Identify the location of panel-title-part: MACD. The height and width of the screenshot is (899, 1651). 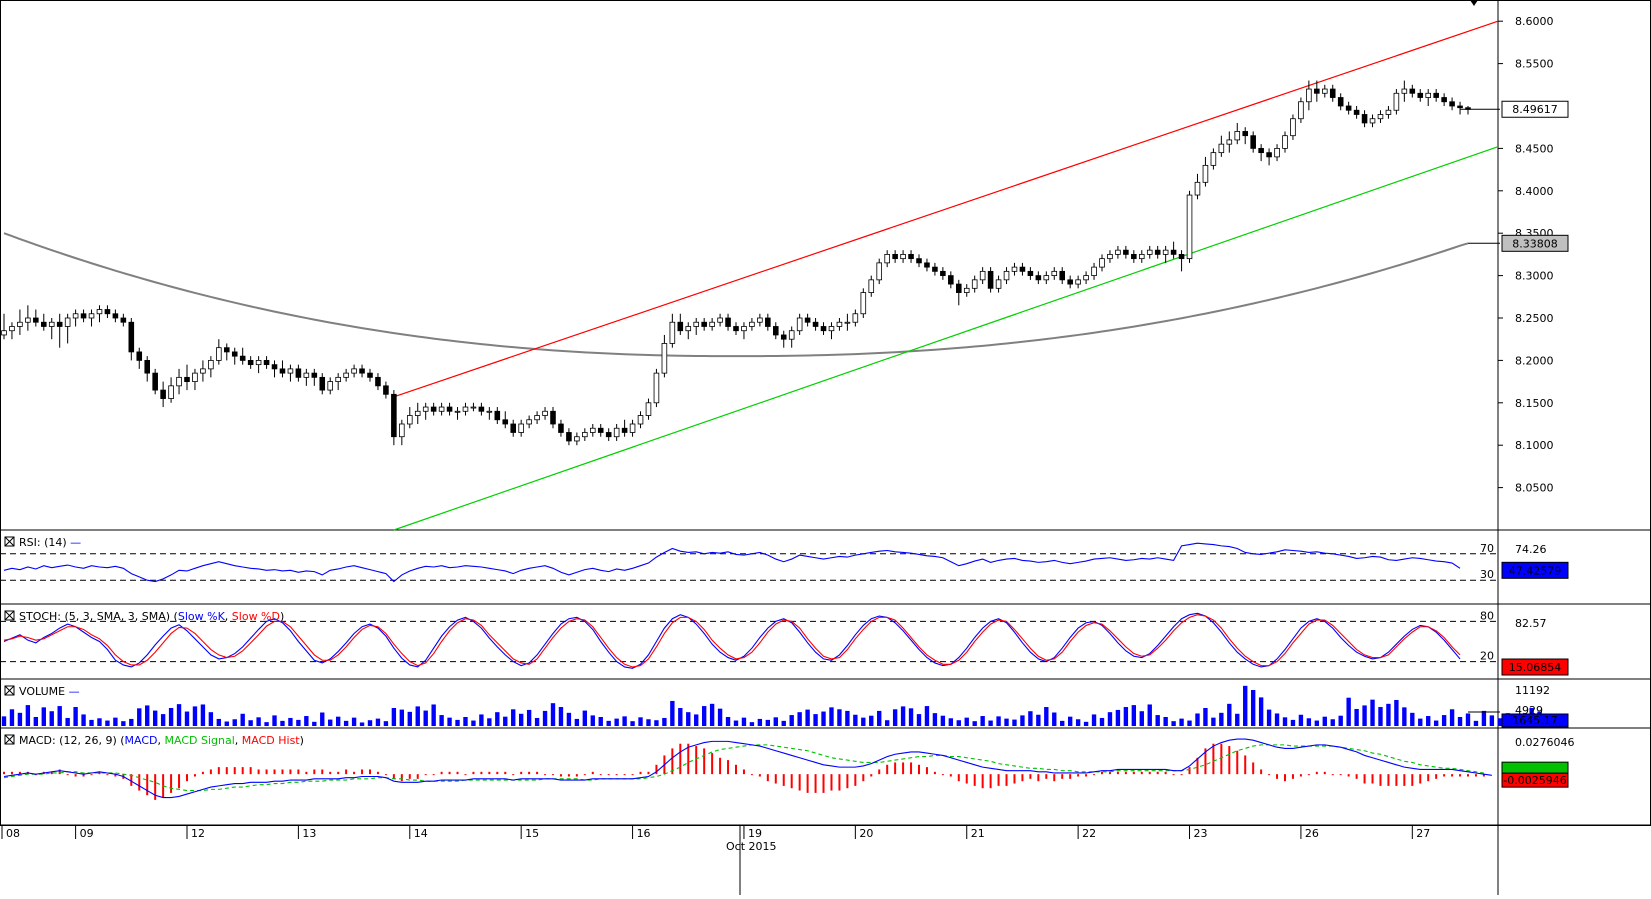
(141, 740).